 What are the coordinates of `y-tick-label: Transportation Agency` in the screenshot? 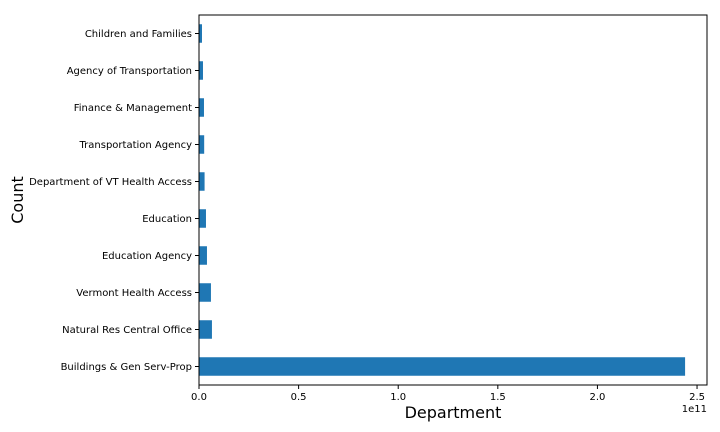 It's located at (136, 145).